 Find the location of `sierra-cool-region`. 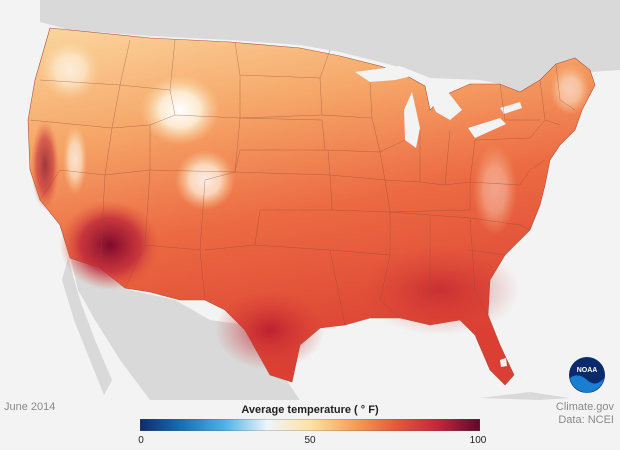

sierra-cool-region is located at coordinates (75, 160).